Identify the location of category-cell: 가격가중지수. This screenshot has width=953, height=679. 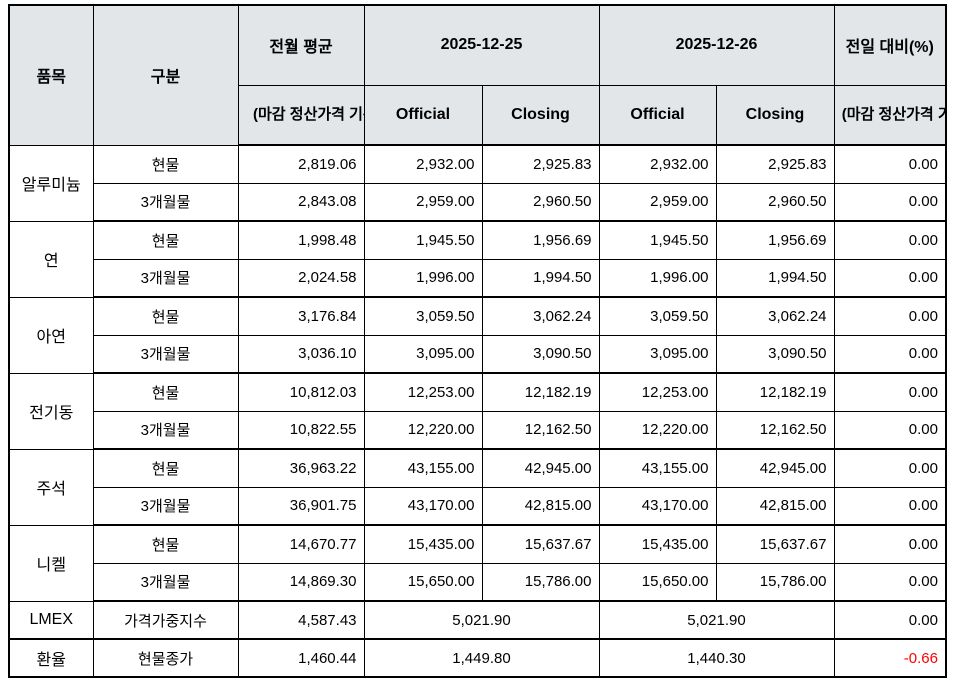
(165, 620).